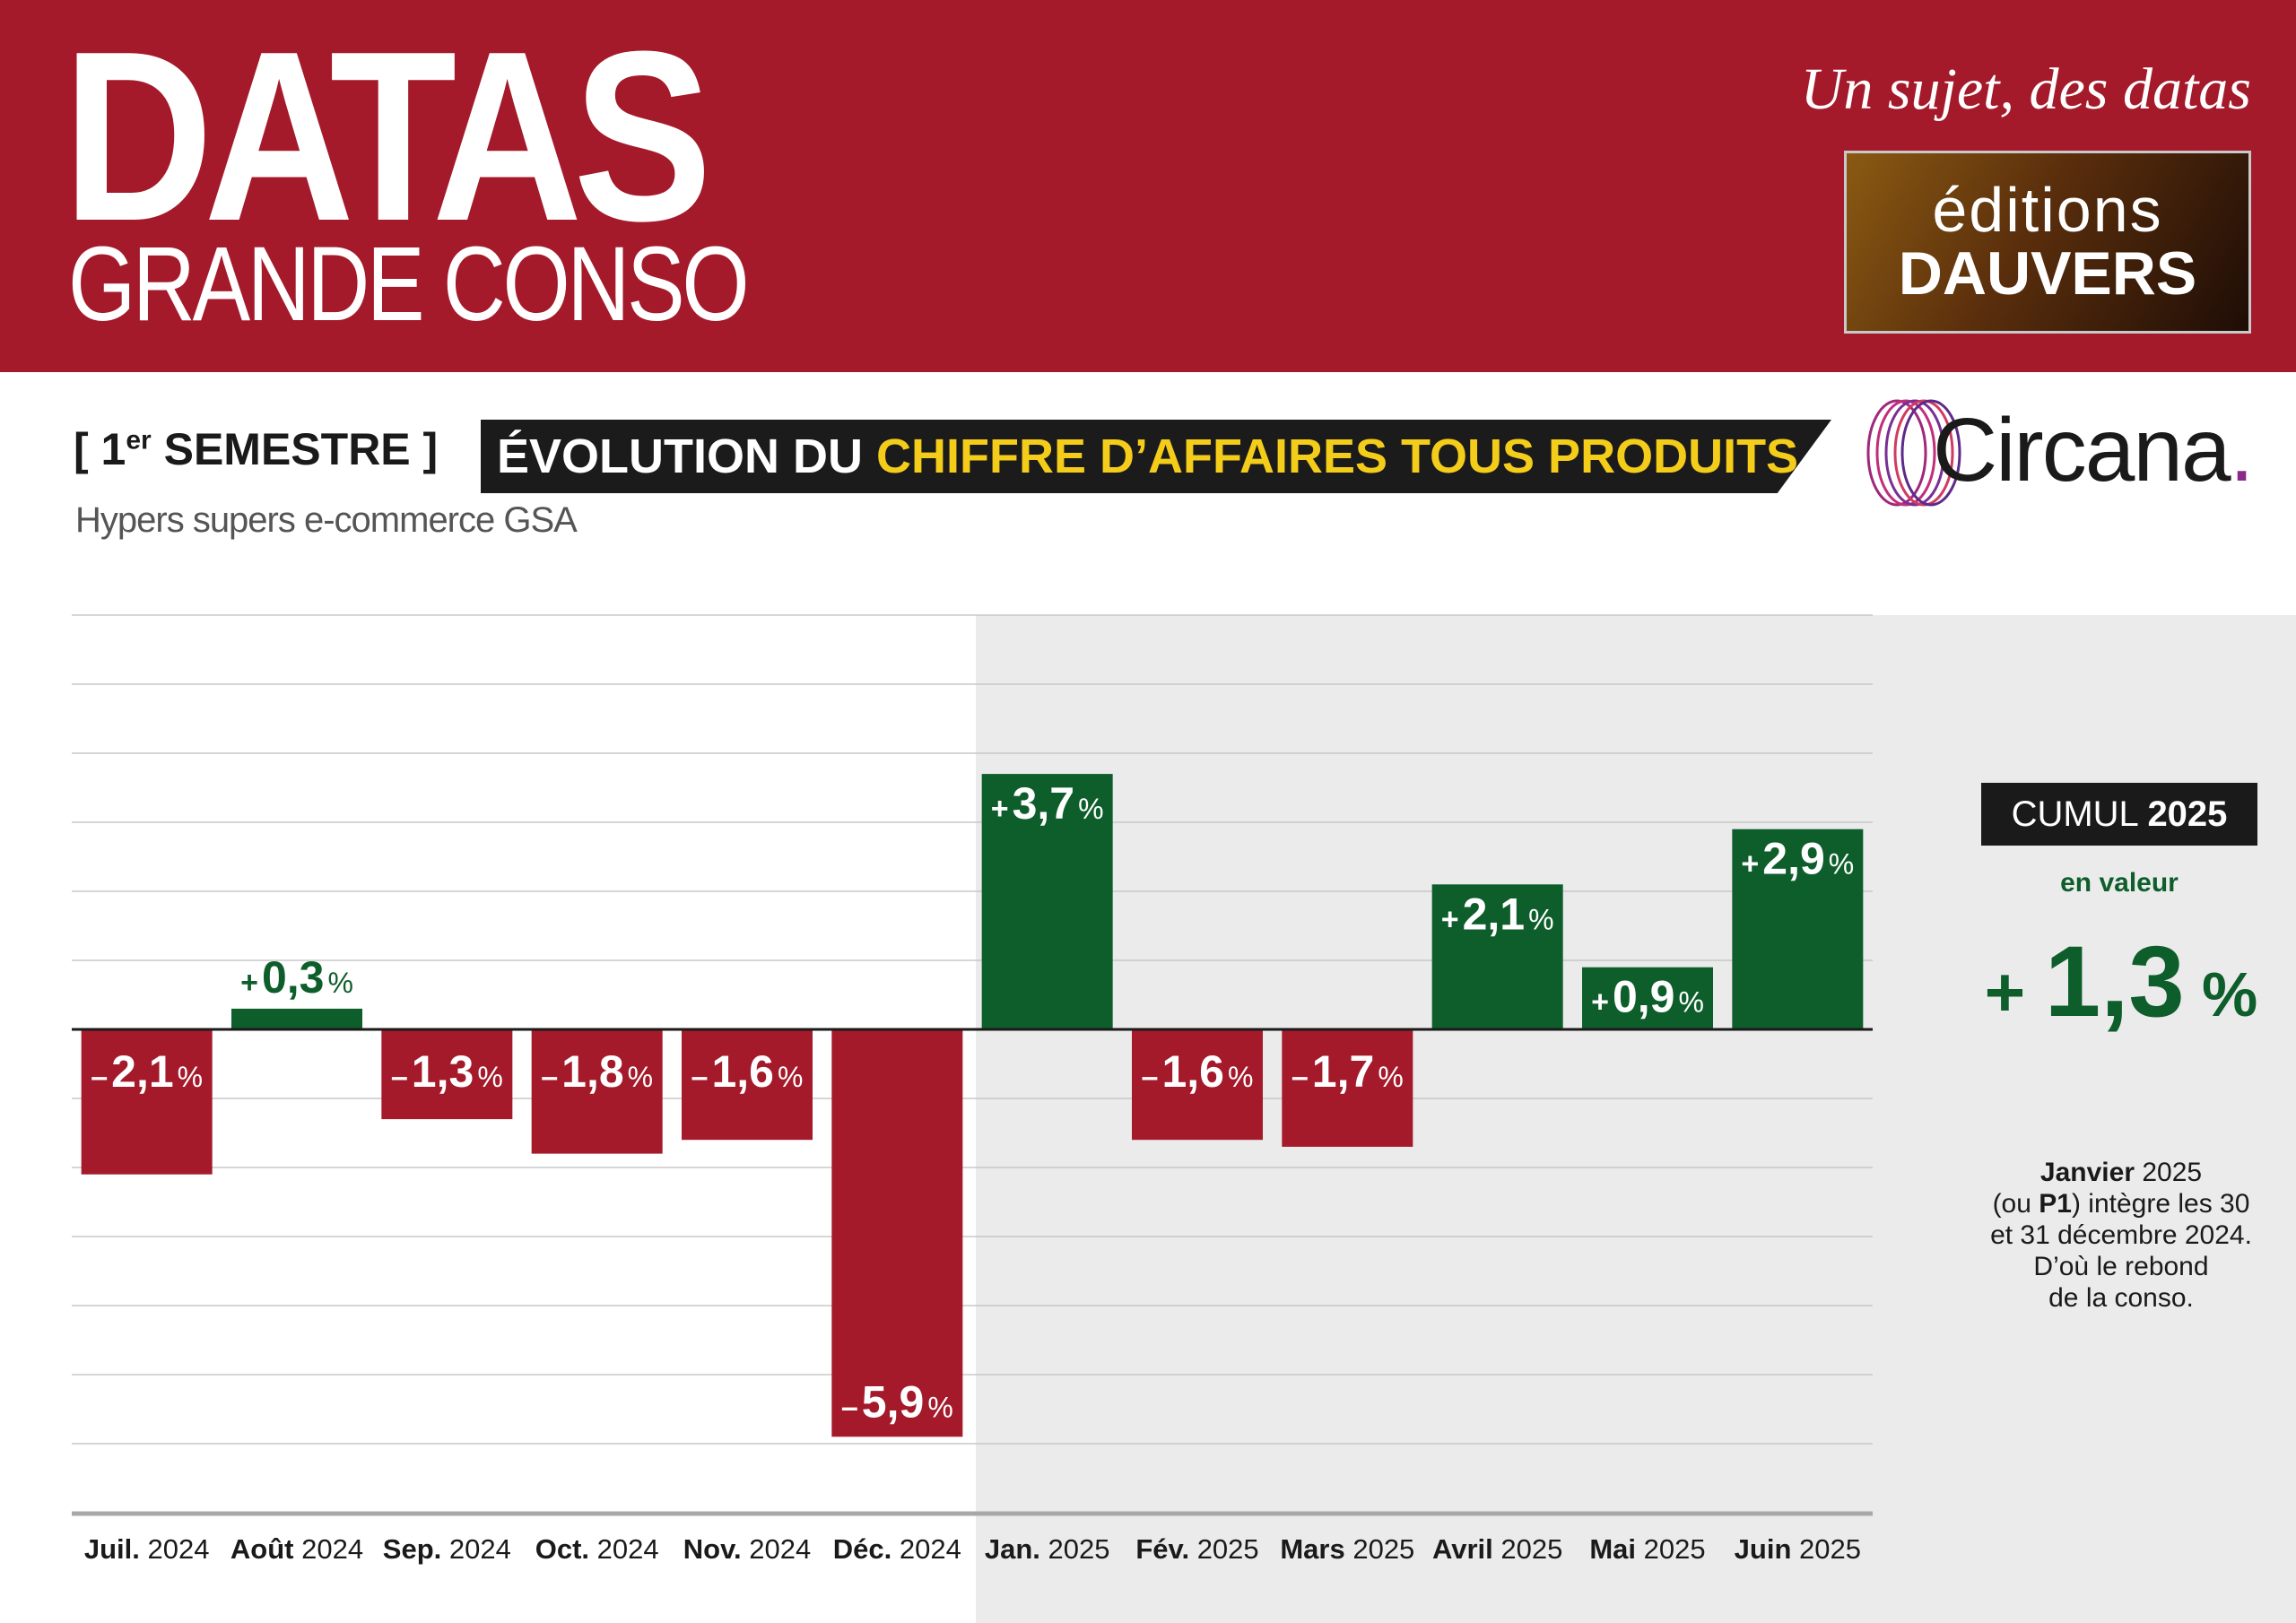 The height and width of the screenshot is (1623, 2296). Describe the element at coordinates (897, 1549) in the screenshot. I see `month-label: Déc. 2024` at that location.